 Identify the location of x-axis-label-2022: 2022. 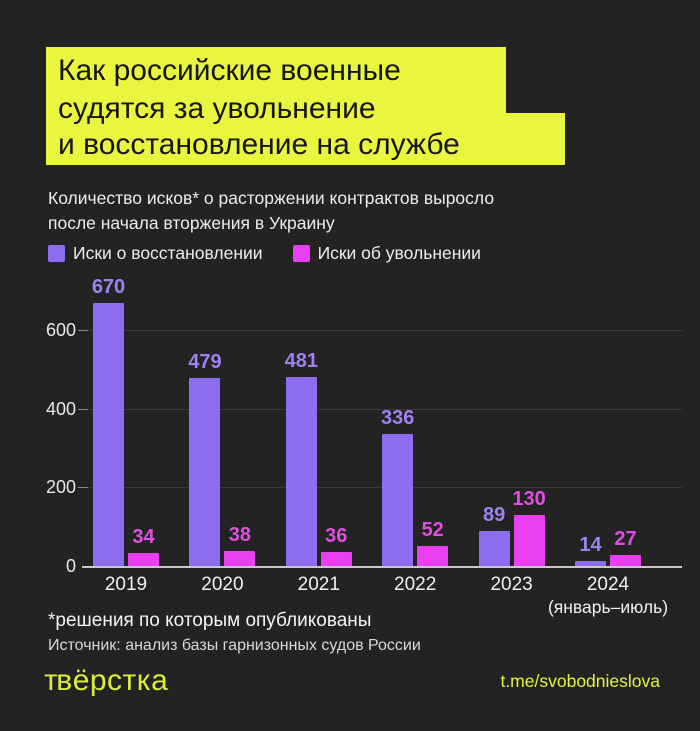
(415, 584).